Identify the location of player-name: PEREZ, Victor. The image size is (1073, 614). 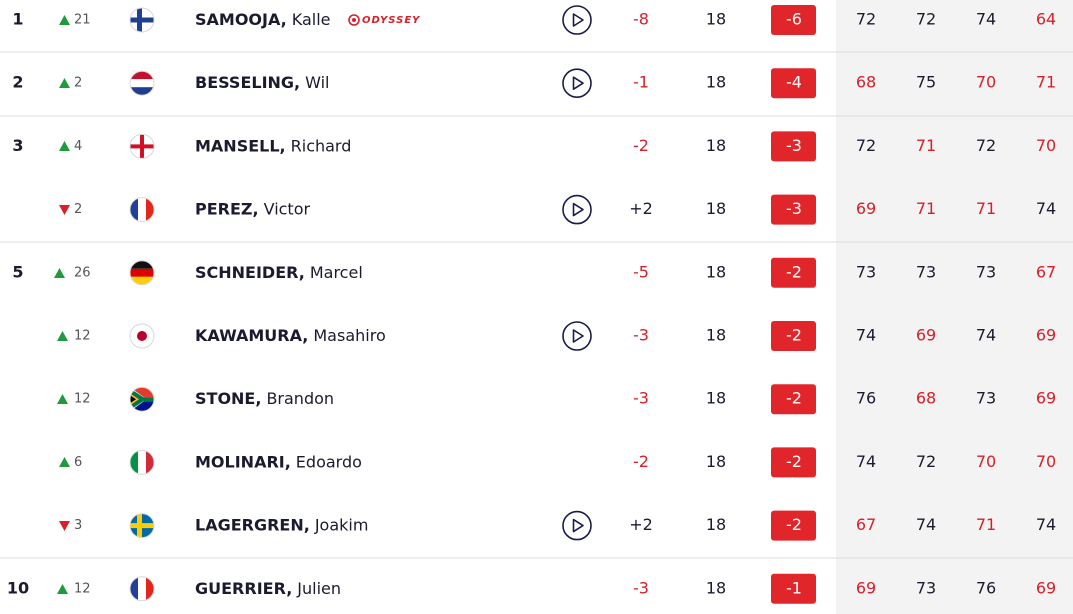
(252, 208).